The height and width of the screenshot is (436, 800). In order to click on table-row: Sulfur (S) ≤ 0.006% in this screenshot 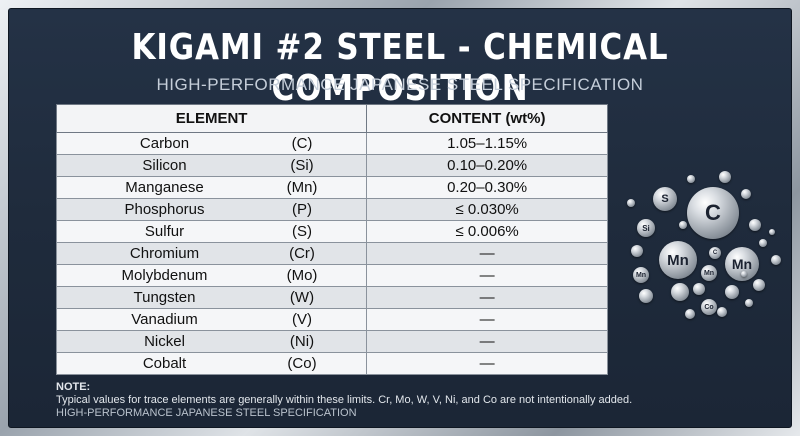, I will do `click(331, 231)`.